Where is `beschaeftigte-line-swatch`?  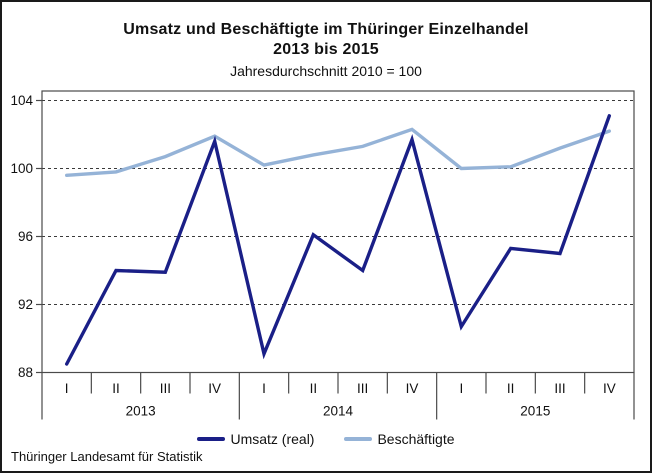
beschaeftigte-line-swatch is located at coordinates (358, 439).